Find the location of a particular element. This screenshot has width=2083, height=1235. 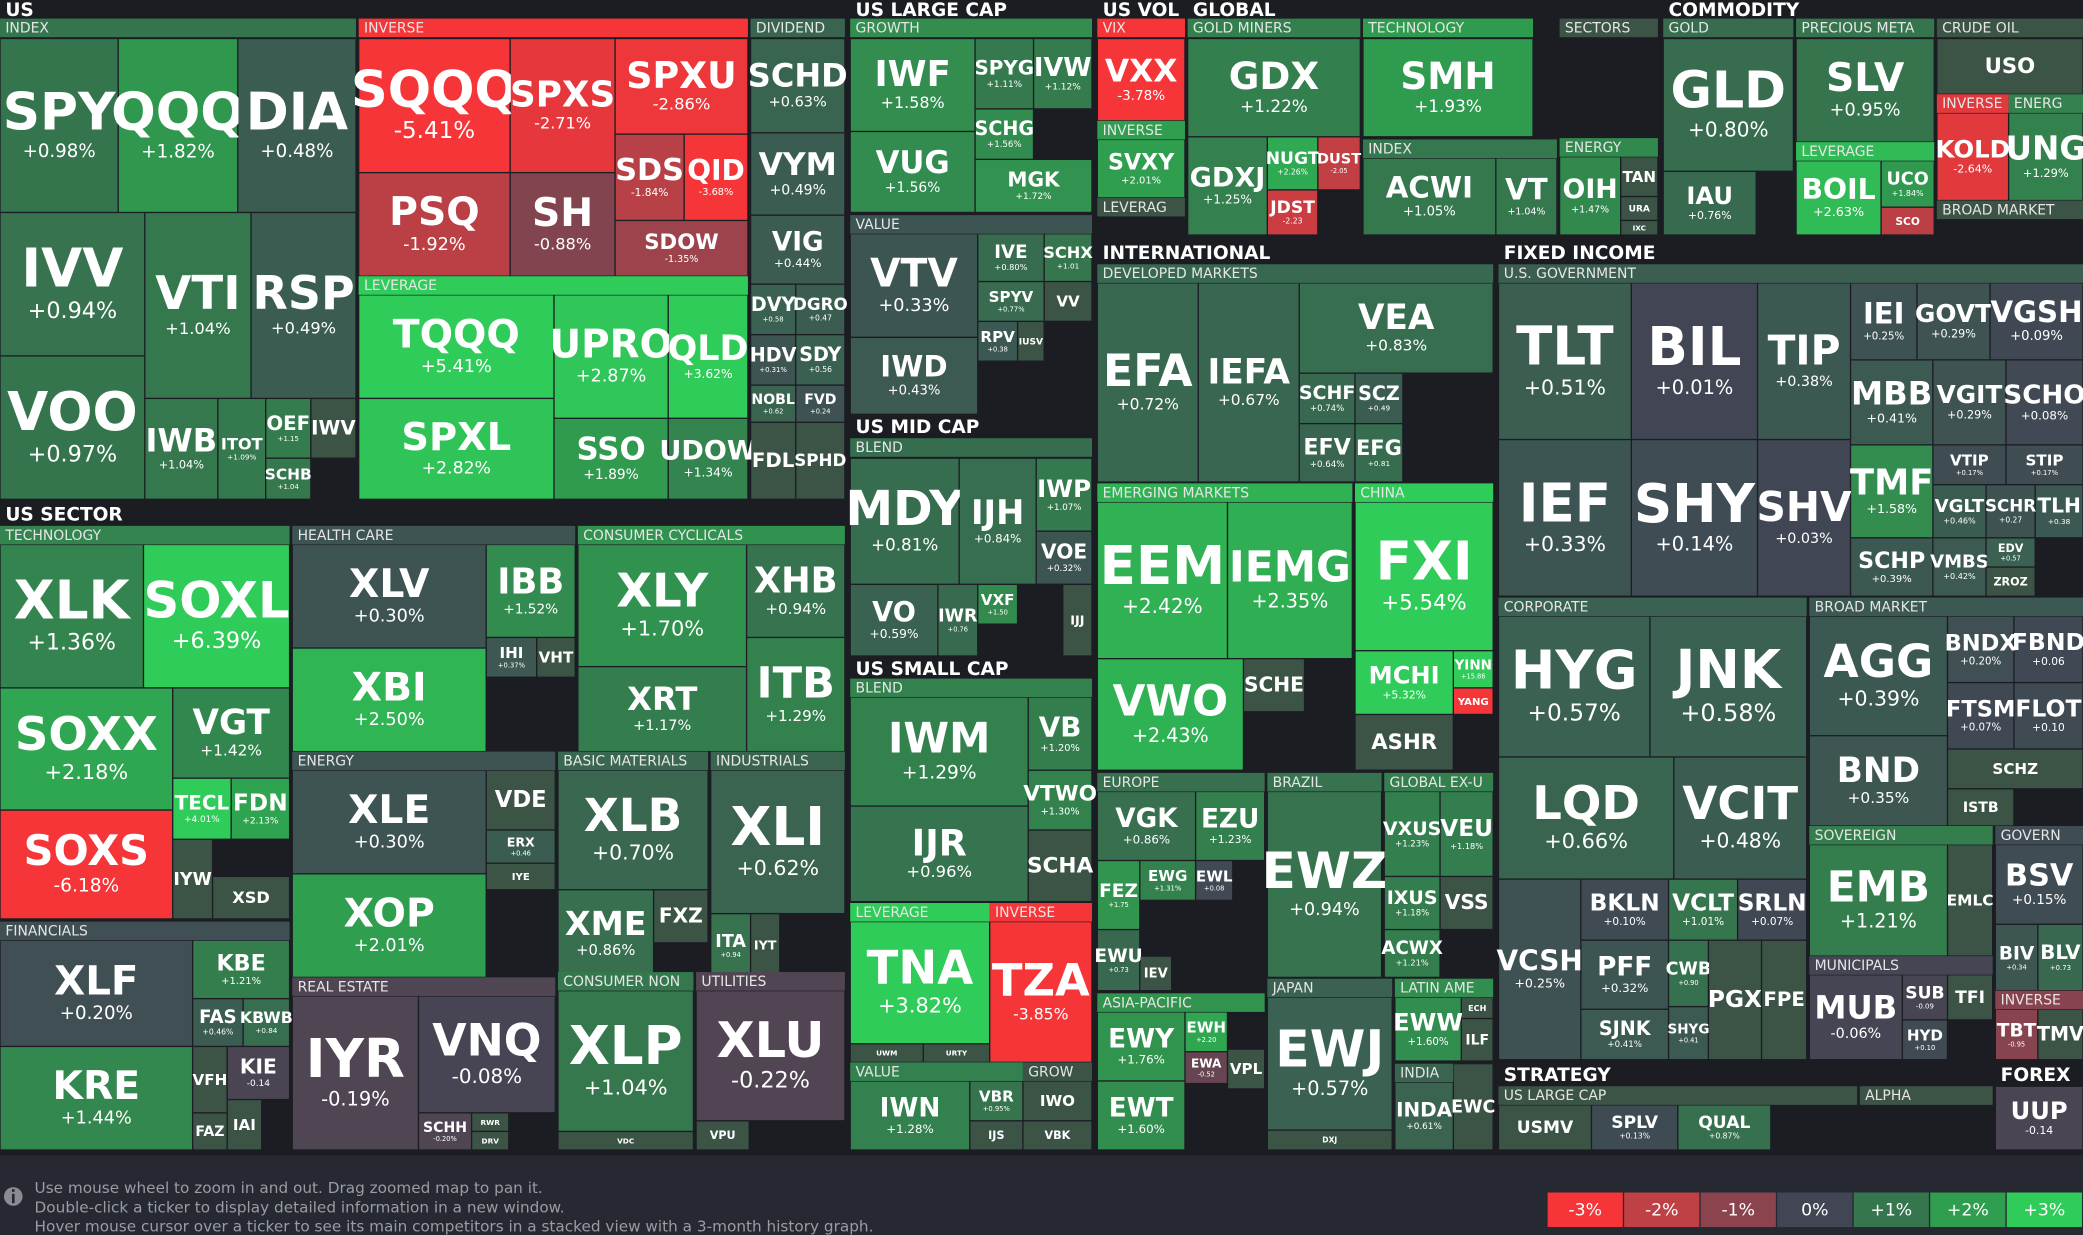

ticker-label: SCHZ is located at coordinates (2015, 769).